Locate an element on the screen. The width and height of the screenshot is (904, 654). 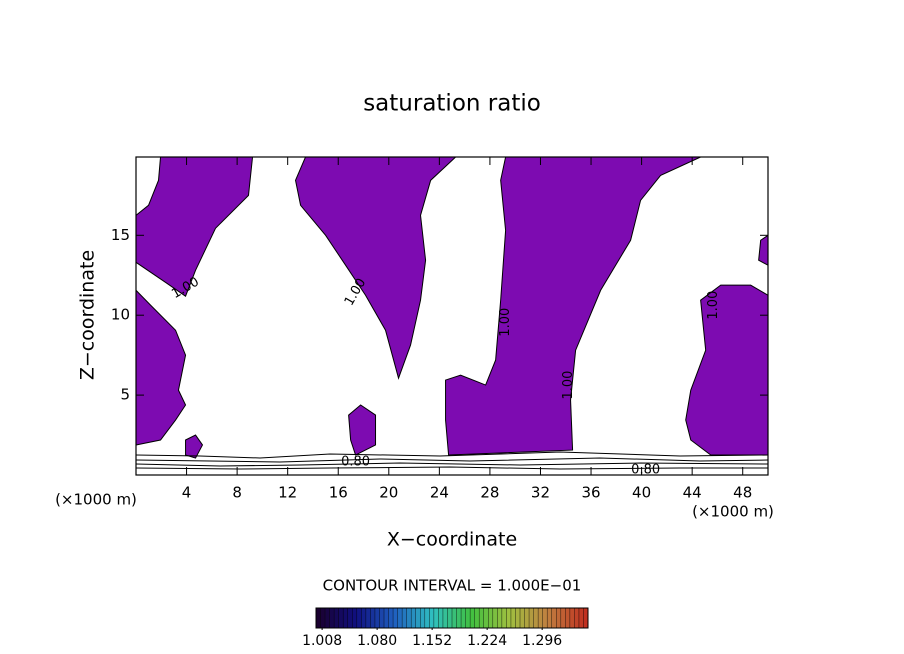
y-axis-label: Z−coordinate is located at coordinates (88, 315).